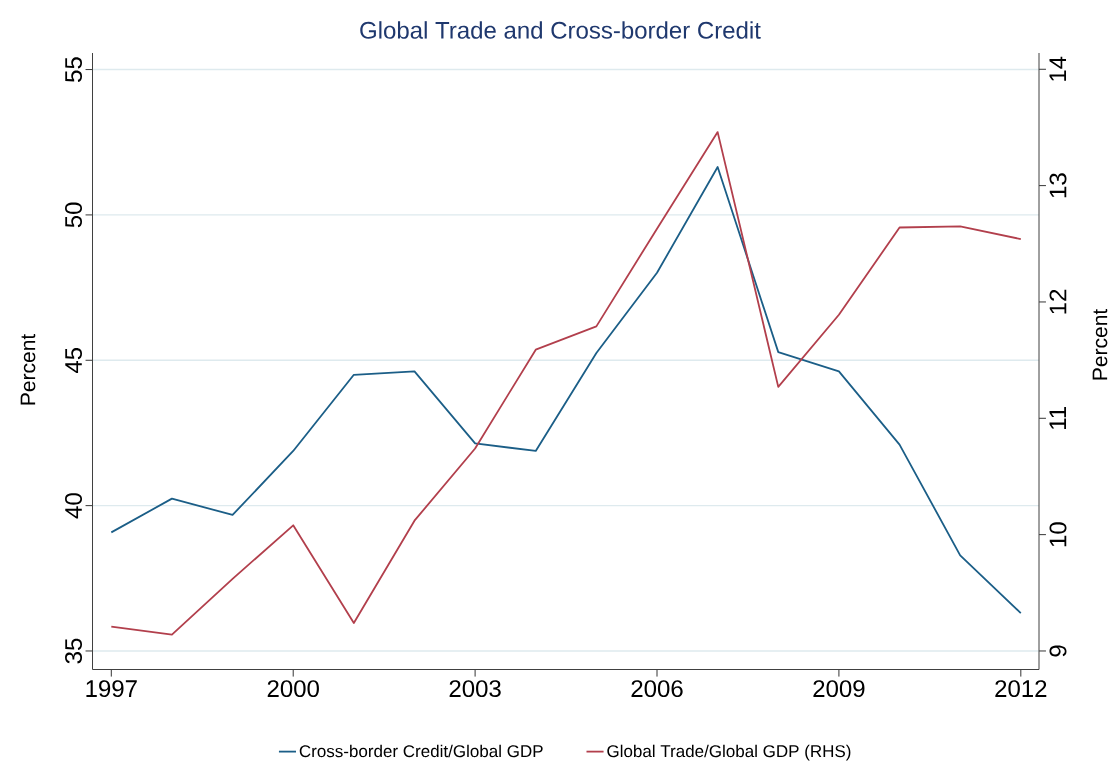  What do you see at coordinates (74, 215) in the screenshot?
I see `y-tick-label: 50` at bounding box center [74, 215].